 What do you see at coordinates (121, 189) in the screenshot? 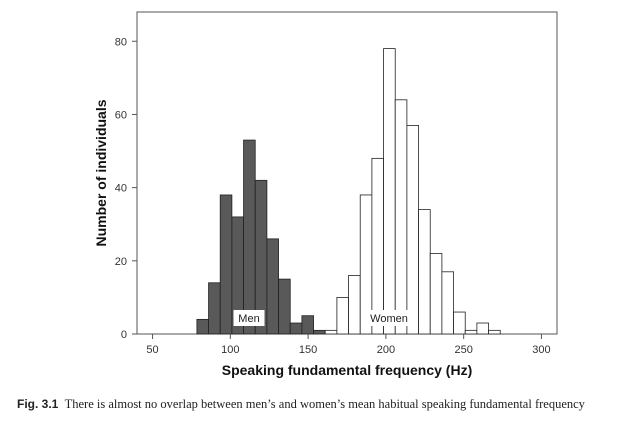
I see `y-tick-label: 40` at bounding box center [121, 189].